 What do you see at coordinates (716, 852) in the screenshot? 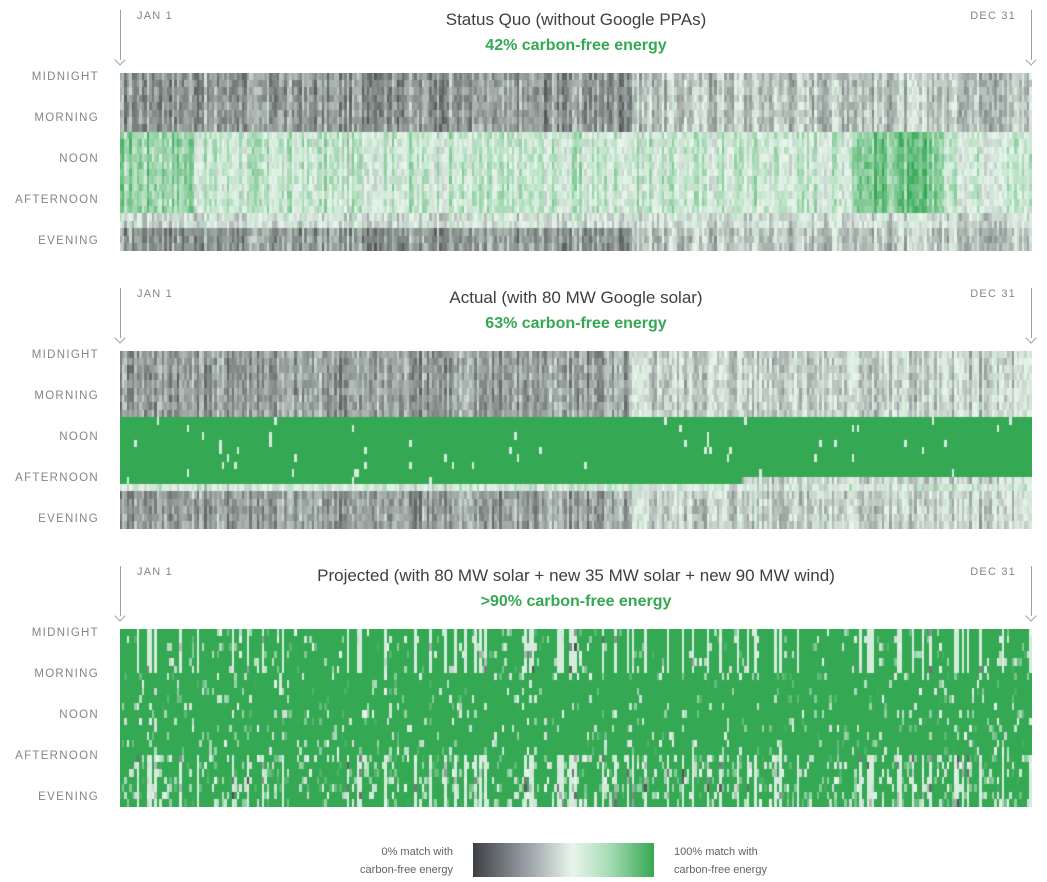
I see `legend-high-line1: 100% match with` at bounding box center [716, 852].